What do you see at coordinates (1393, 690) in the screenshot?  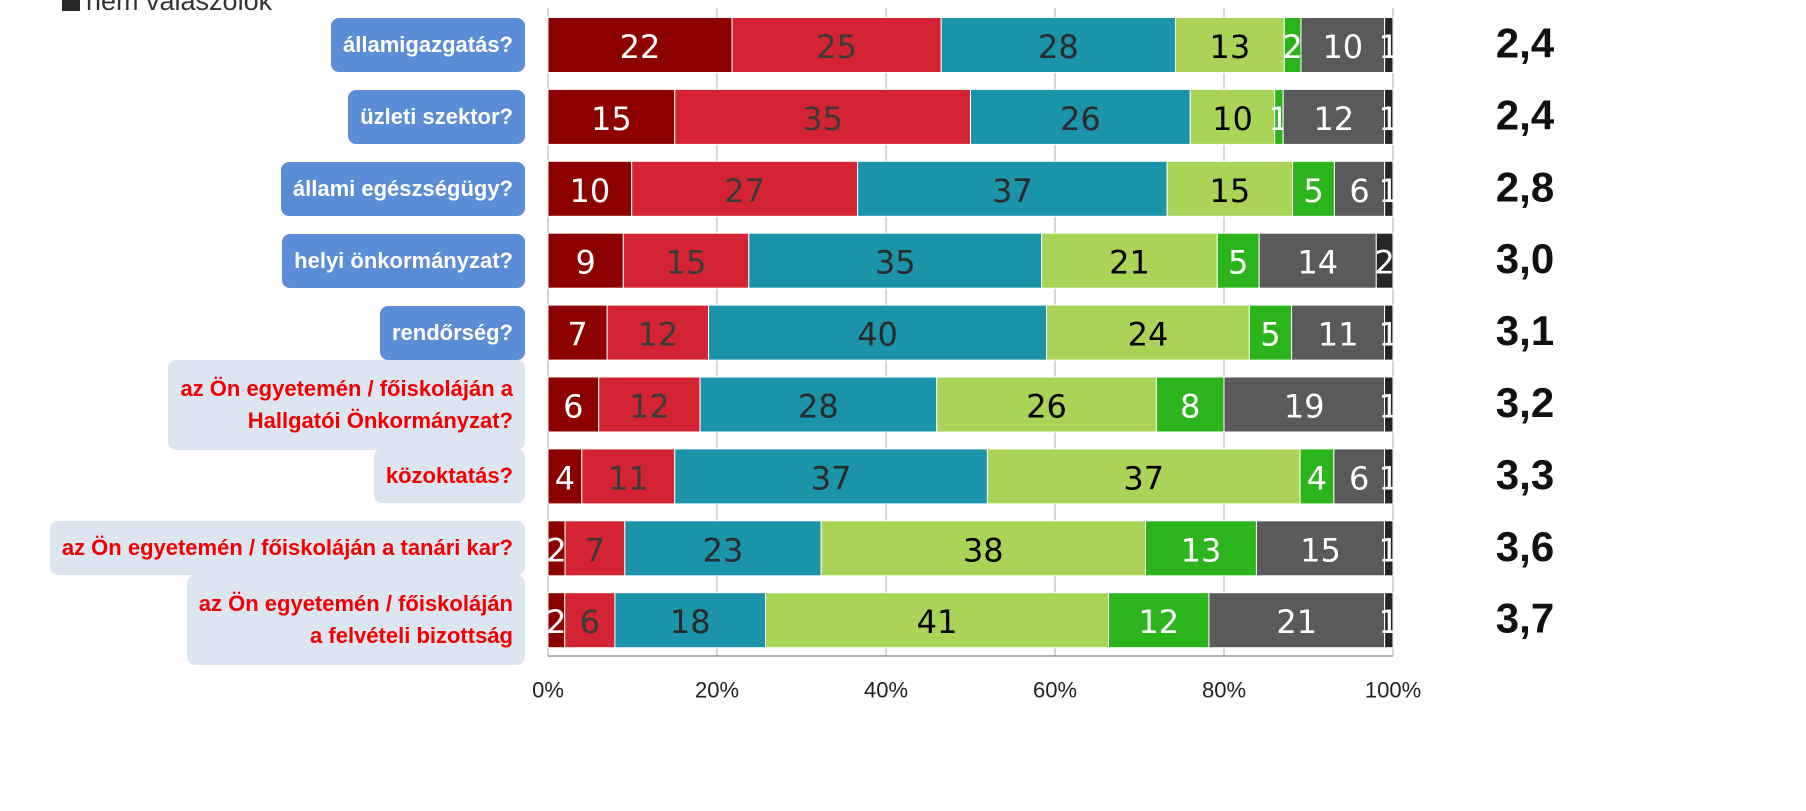 I see `x-tick-label: 100%` at bounding box center [1393, 690].